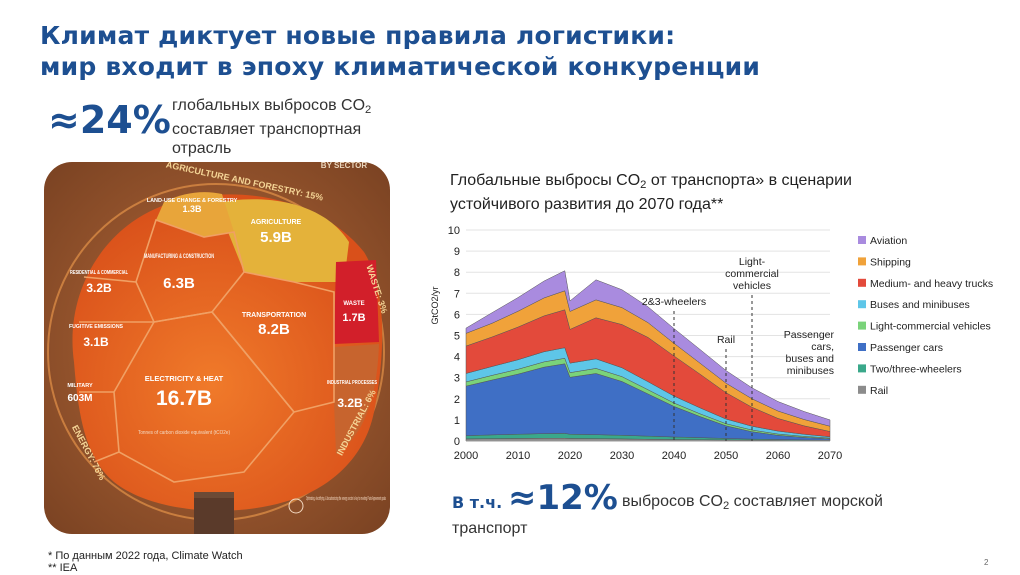 This screenshot has width=1020, height=575. I want to click on x-tick-label: 2000, so click(466, 456).